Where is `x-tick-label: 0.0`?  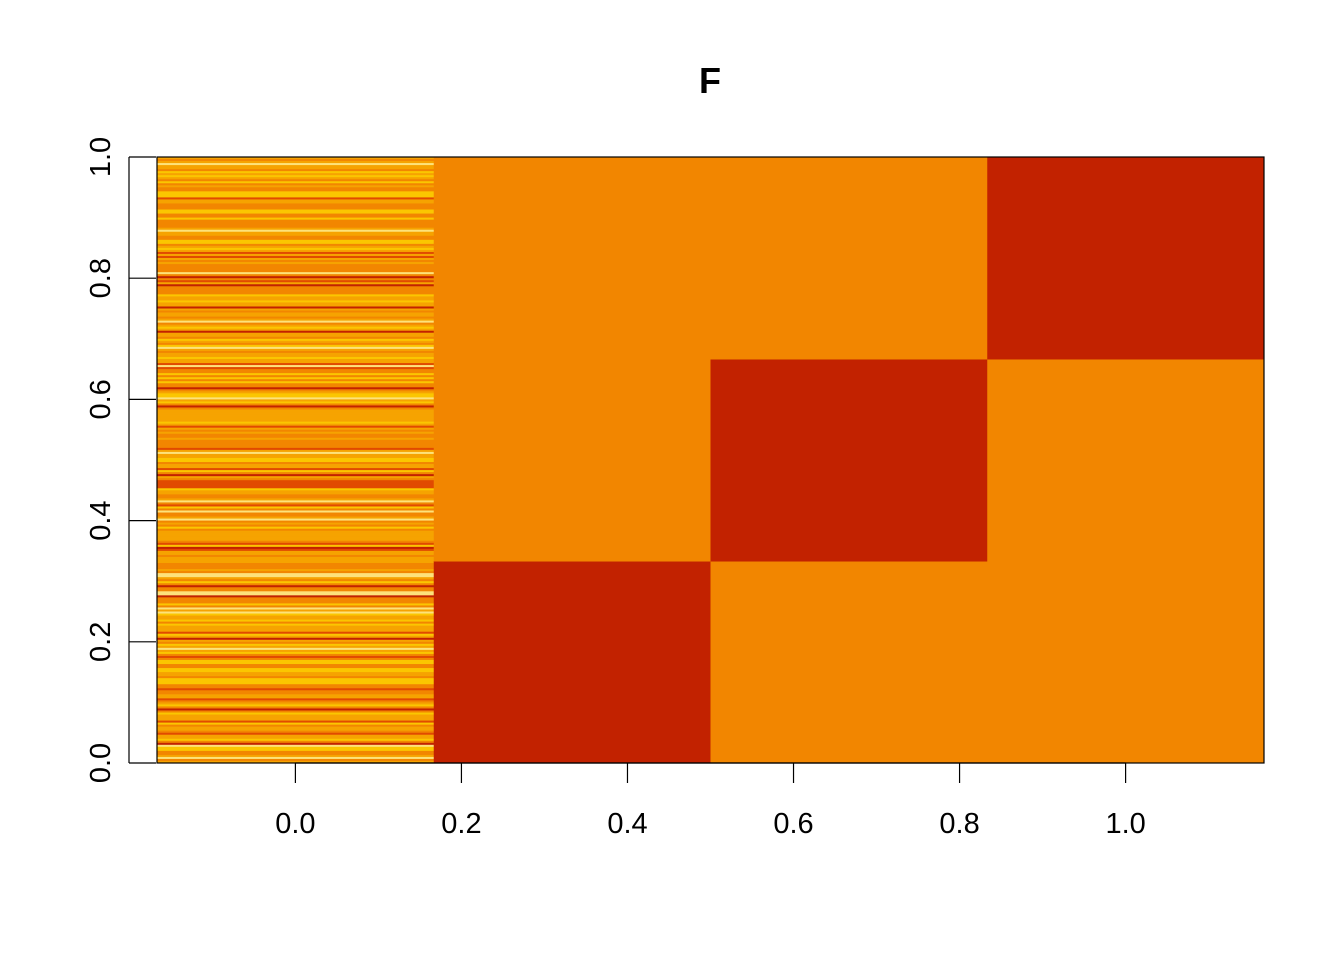 x-tick-label: 0.0 is located at coordinates (295, 824).